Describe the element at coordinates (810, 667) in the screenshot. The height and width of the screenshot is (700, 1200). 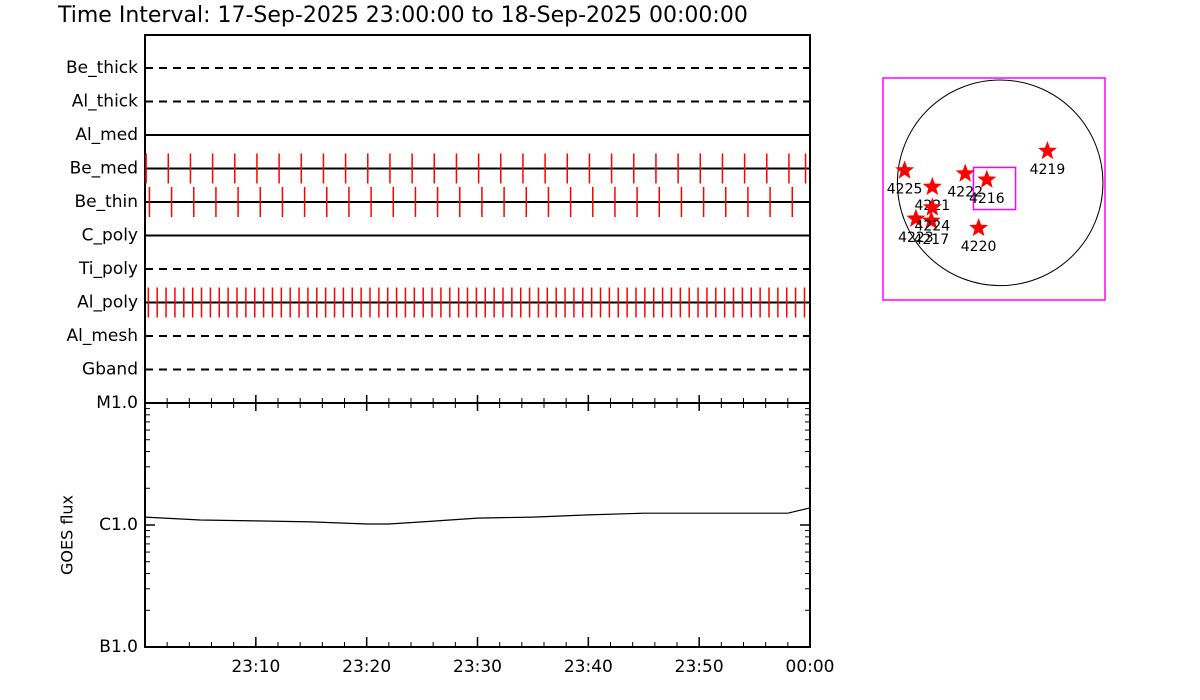
I see `x-tick-label: 00:00` at that location.